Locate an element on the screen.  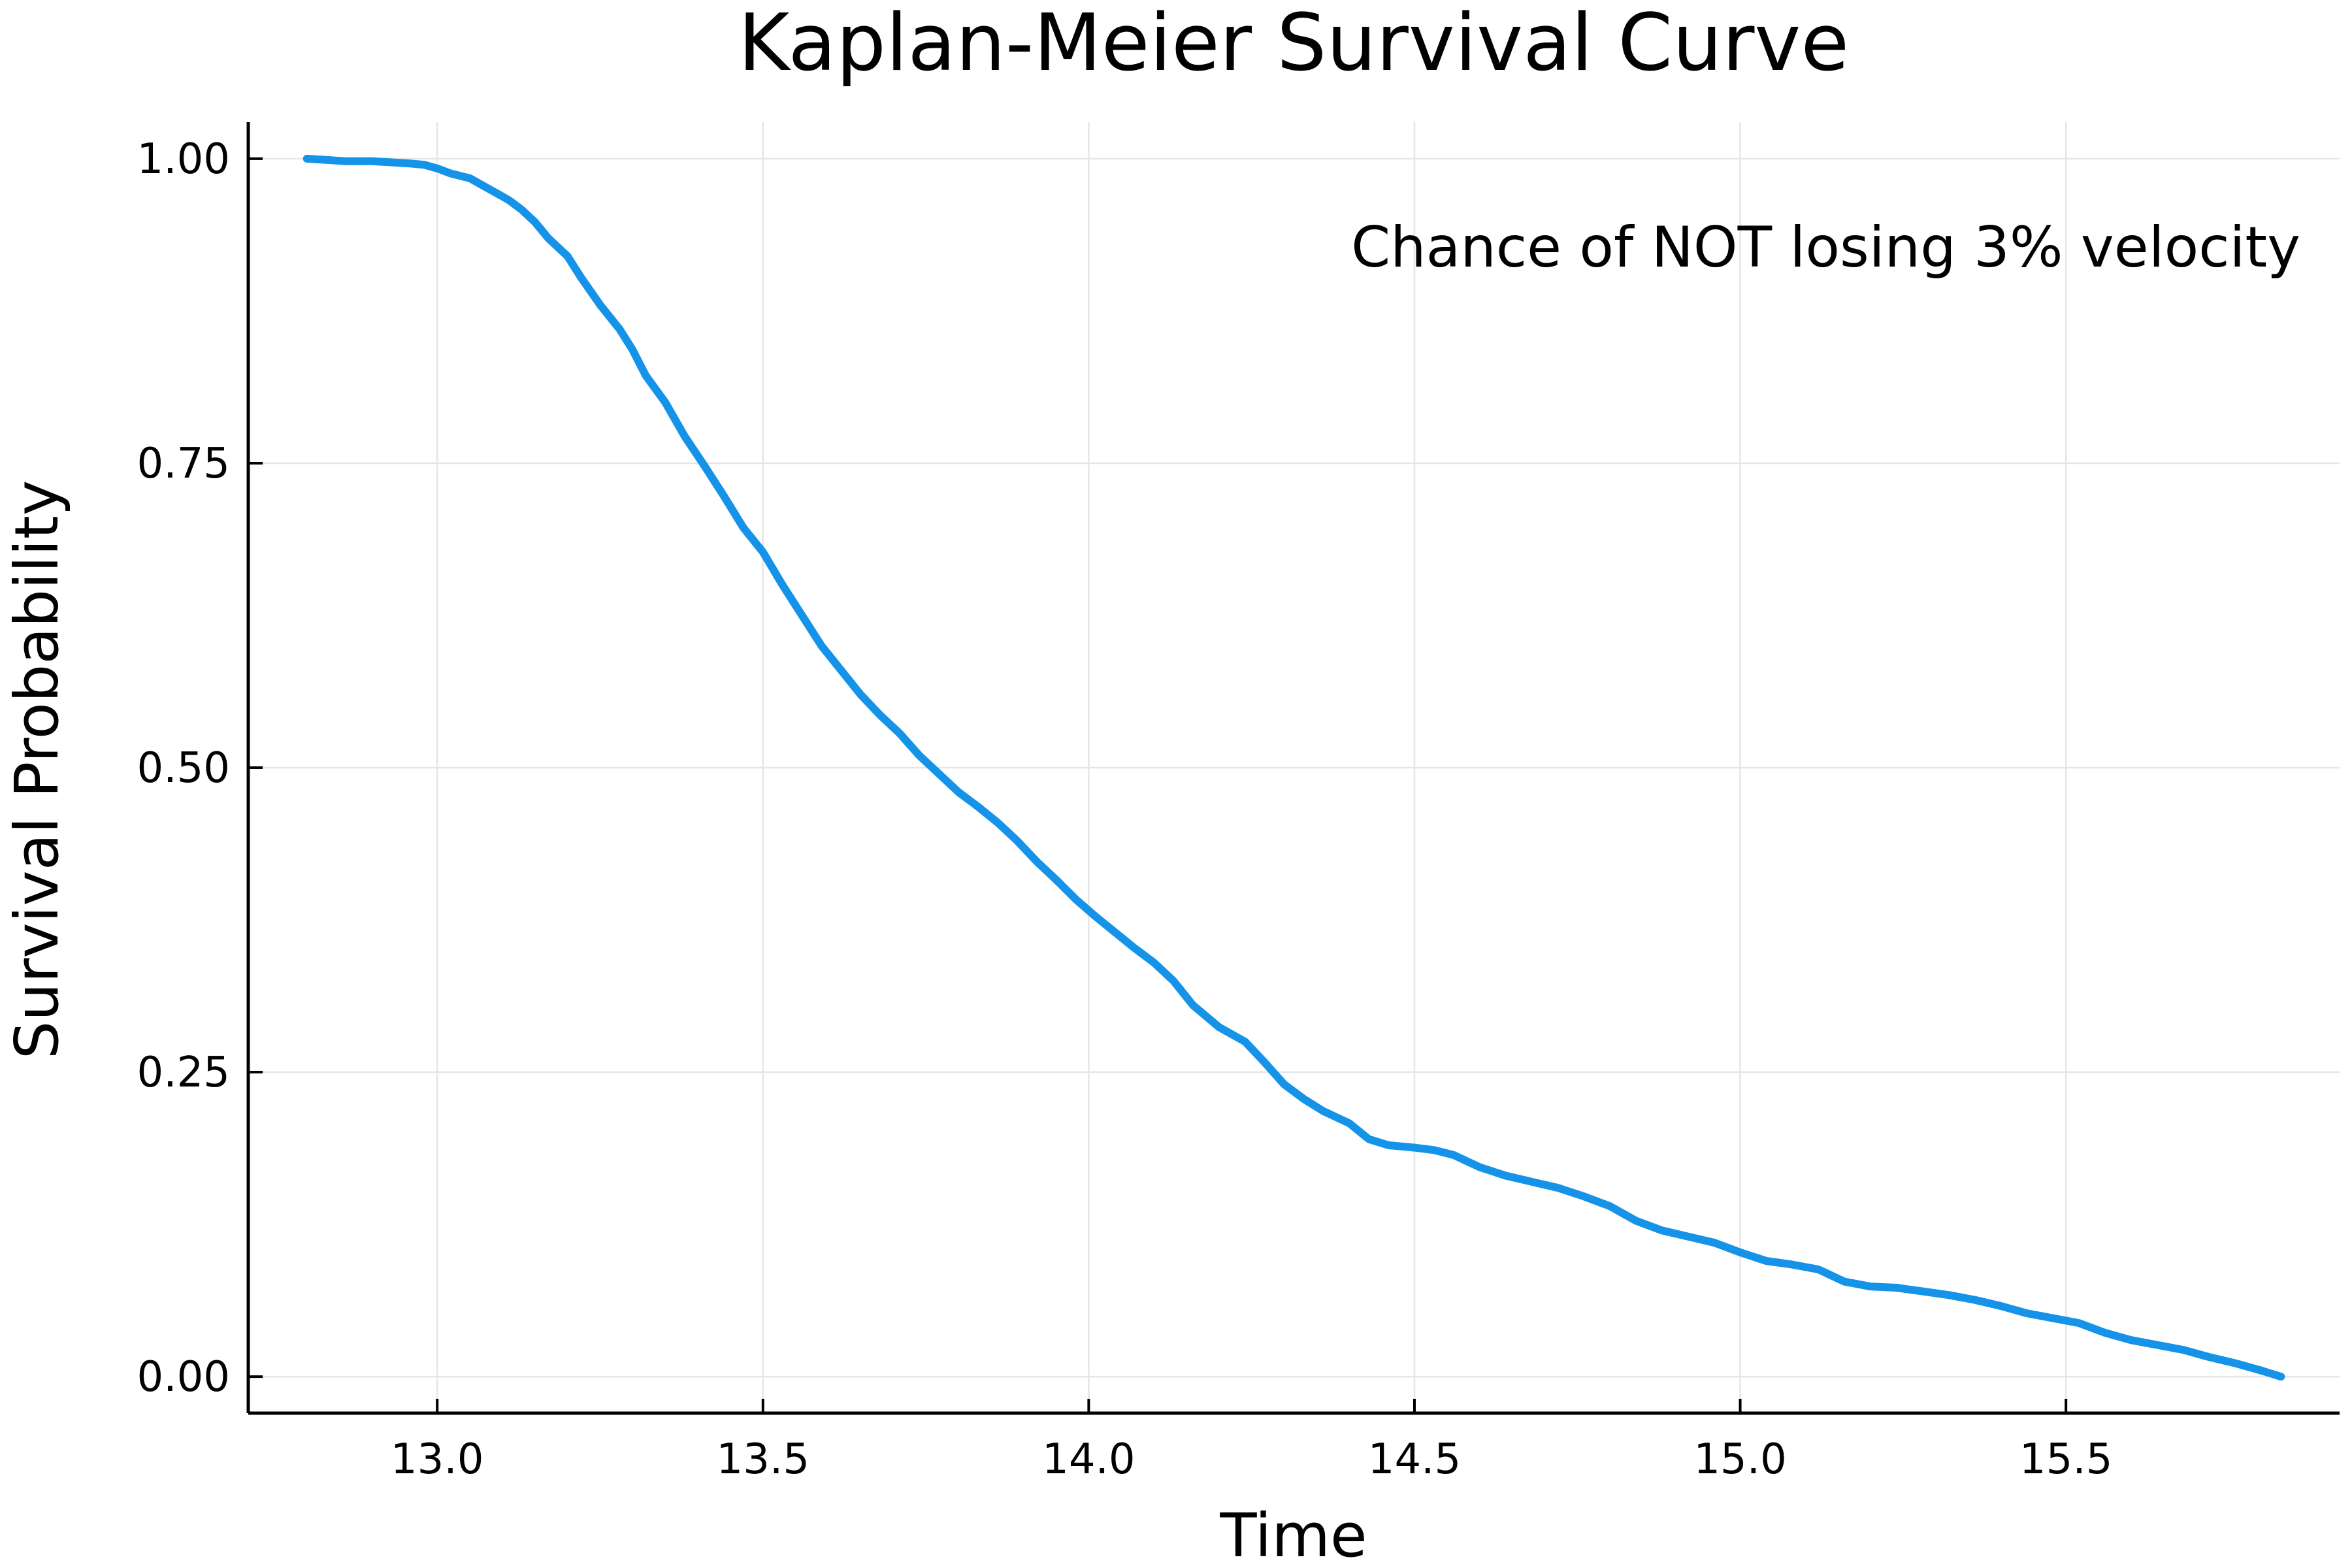
x-tick-label: 14.5 is located at coordinates (1415, 1459).